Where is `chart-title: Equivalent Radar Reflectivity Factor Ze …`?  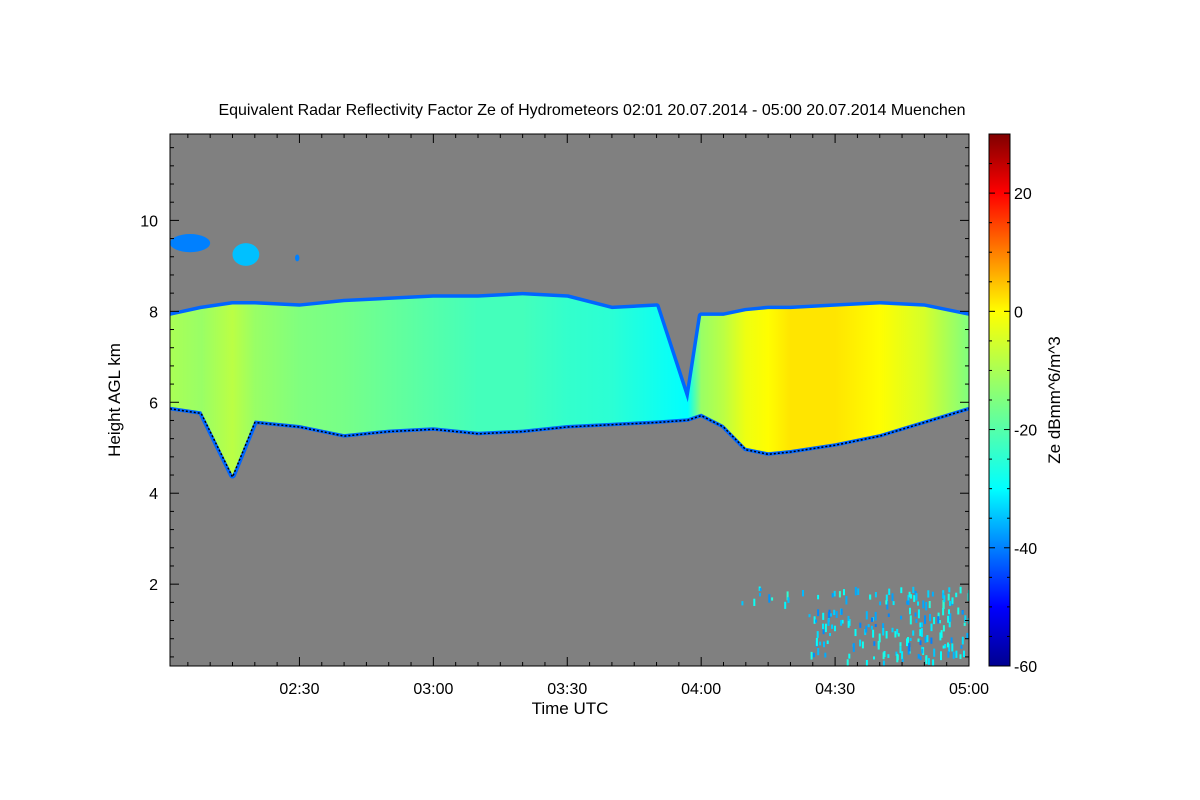
chart-title: Equivalent Radar Reflectivity Factor Ze … is located at coordinates (591, 110).